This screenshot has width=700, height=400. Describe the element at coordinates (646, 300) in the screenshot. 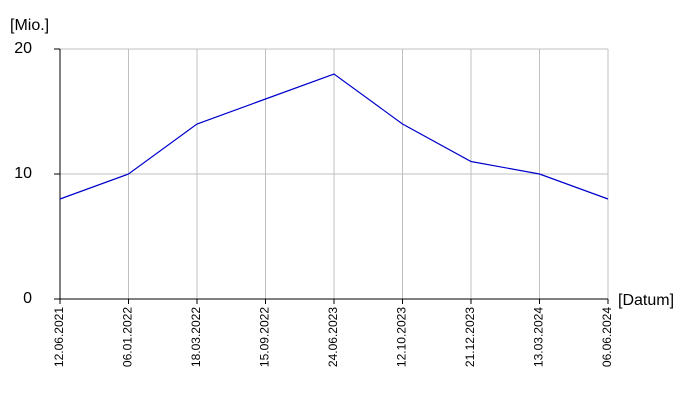

I see `x-axis-label: [Datum]` at that location.